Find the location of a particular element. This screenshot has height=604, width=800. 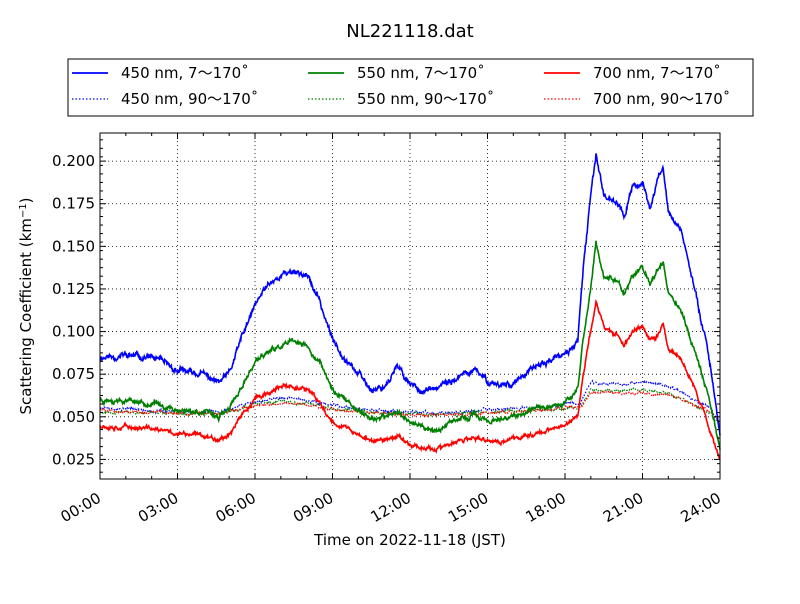

series-line is located at coordinates (410, 407).